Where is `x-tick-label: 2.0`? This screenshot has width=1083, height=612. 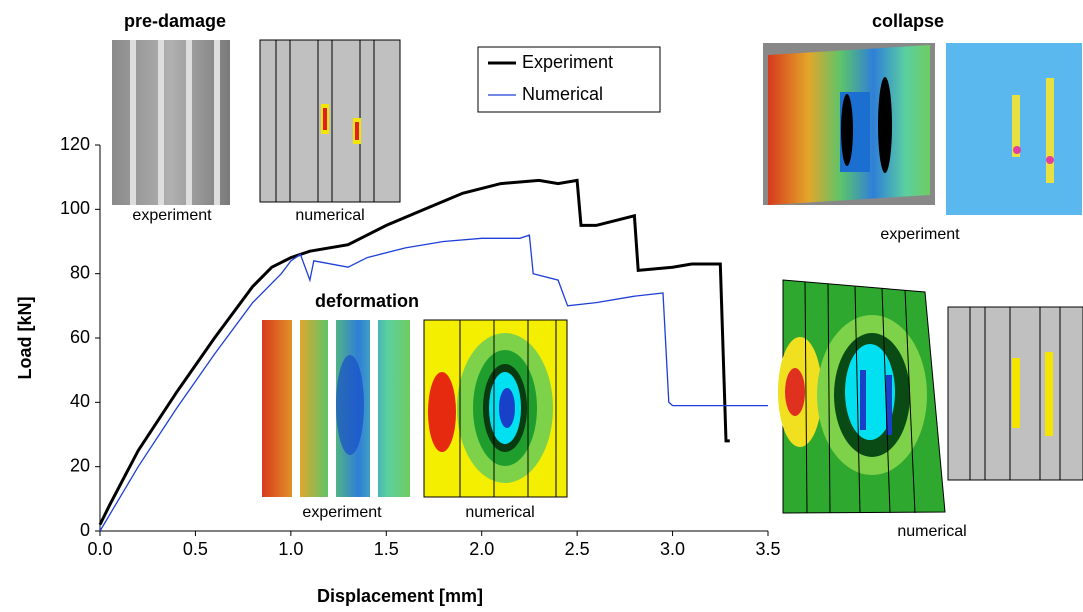 x-tick-label: 2.0 is located at coordinates (481, 549).